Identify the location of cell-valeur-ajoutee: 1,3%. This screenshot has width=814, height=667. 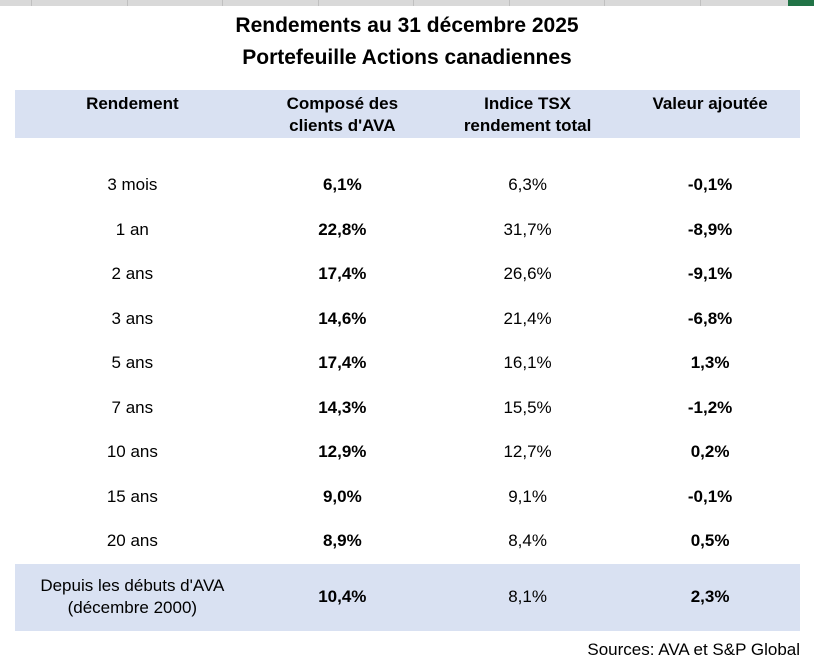
(710, 363).